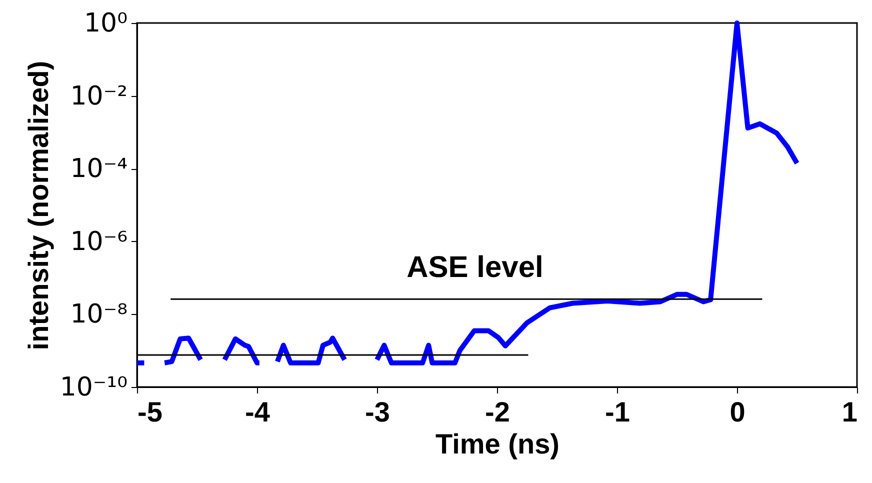 This screenshot has height=483, width=872. Describe the element at coordinates (38, 205) in the screenshot. I see `y-axis-title: intensity (normalized)` at that location.